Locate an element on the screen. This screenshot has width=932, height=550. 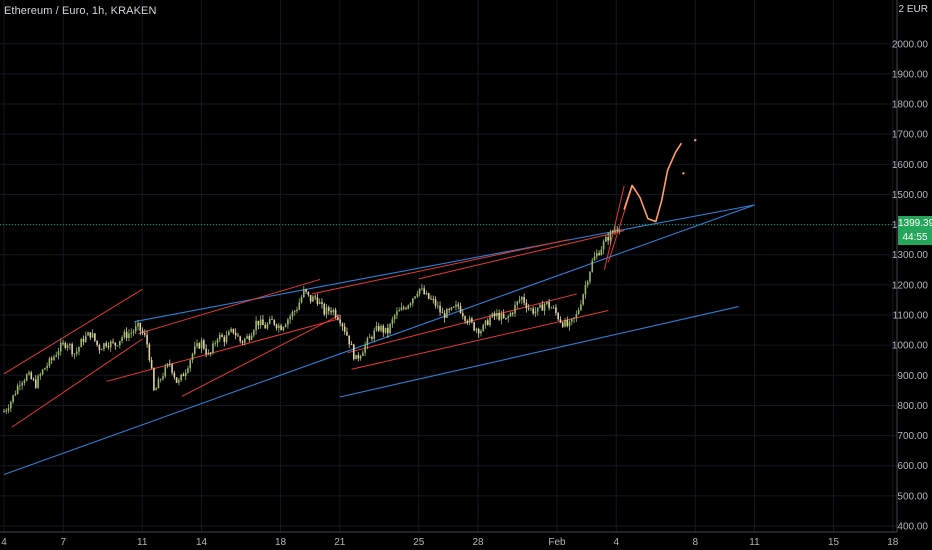
currency-label: 2 EUR is located at coordinates (913, 9).